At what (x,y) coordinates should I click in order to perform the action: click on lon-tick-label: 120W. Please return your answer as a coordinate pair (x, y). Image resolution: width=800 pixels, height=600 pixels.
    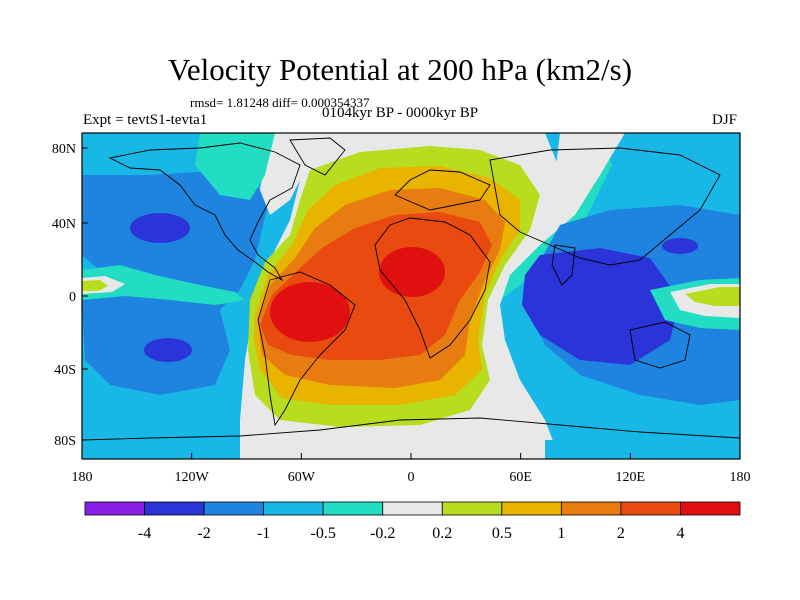
    Looking at the image, I should click on (192, 477).